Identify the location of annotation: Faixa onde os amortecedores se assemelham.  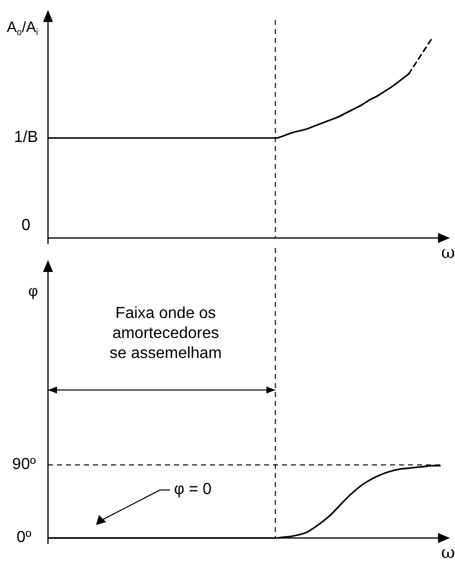
(166, 333).